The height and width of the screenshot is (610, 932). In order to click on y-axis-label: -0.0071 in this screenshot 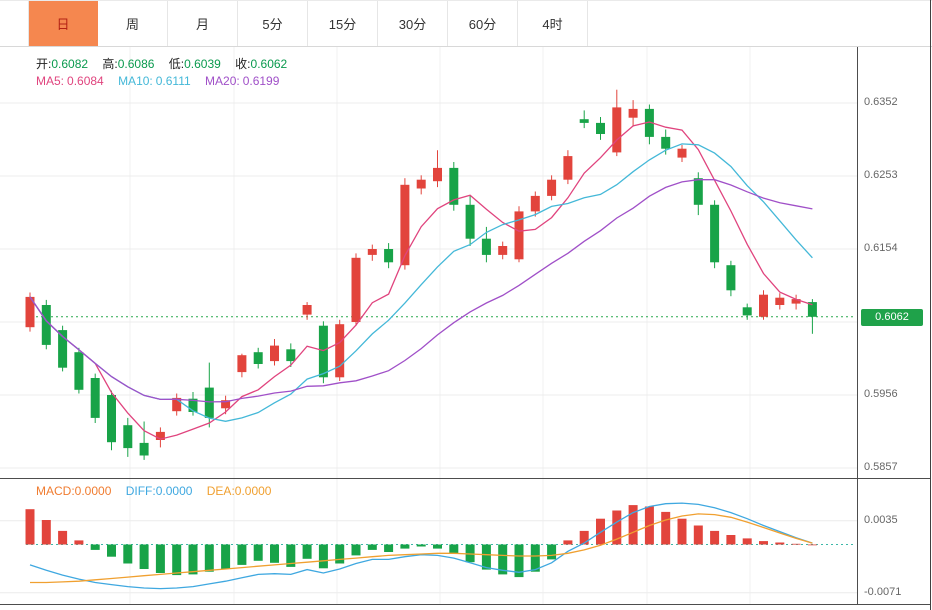, I will do `click(883, 591)`.